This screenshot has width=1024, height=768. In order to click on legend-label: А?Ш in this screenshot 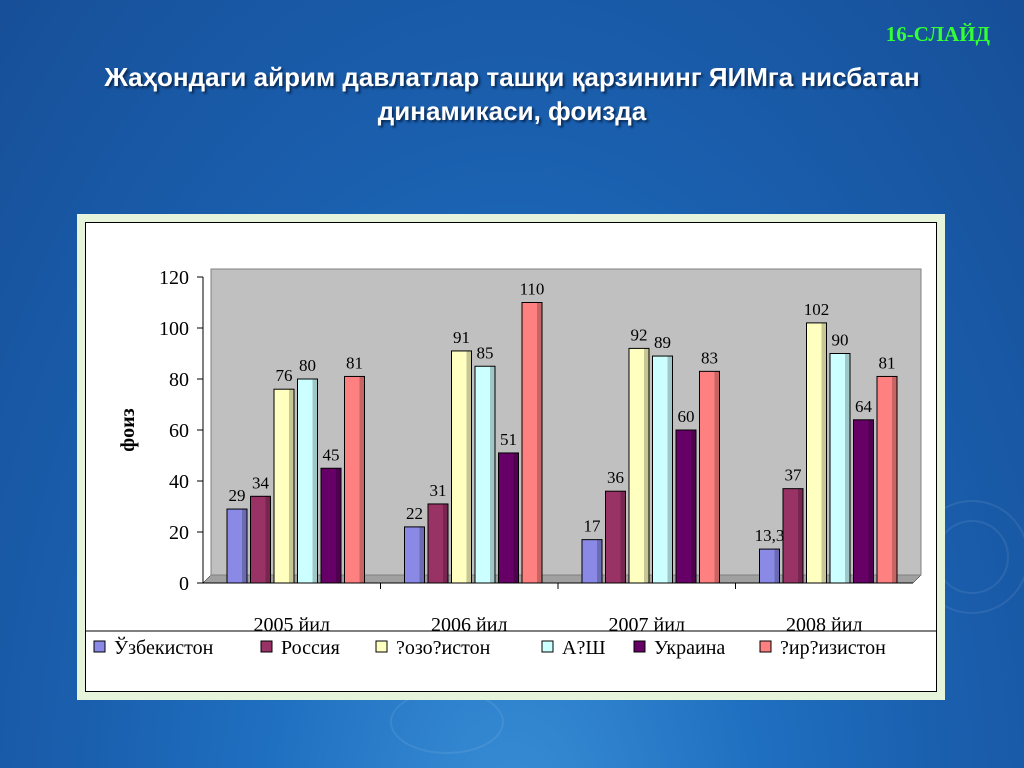, I will do `click(584, 648)`.